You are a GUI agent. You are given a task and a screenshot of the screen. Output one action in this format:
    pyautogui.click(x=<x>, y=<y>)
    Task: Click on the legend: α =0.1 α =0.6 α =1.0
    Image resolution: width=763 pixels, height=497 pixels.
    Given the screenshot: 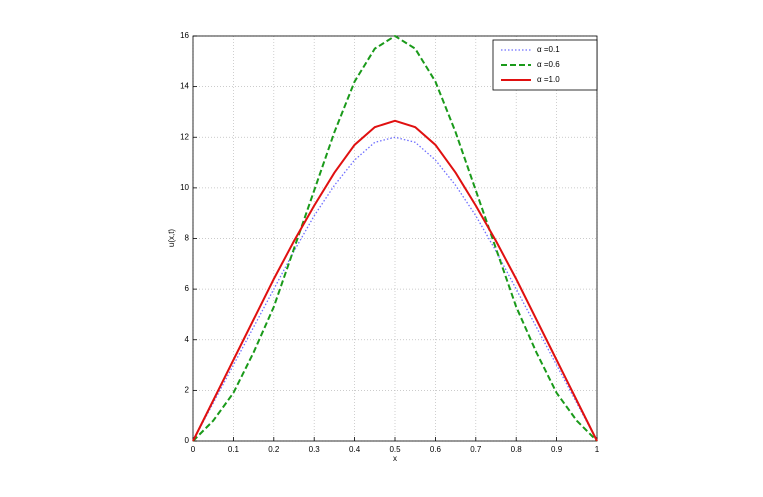 What is the action you would take?
    pyautogui.click(x=545, y=65)
    